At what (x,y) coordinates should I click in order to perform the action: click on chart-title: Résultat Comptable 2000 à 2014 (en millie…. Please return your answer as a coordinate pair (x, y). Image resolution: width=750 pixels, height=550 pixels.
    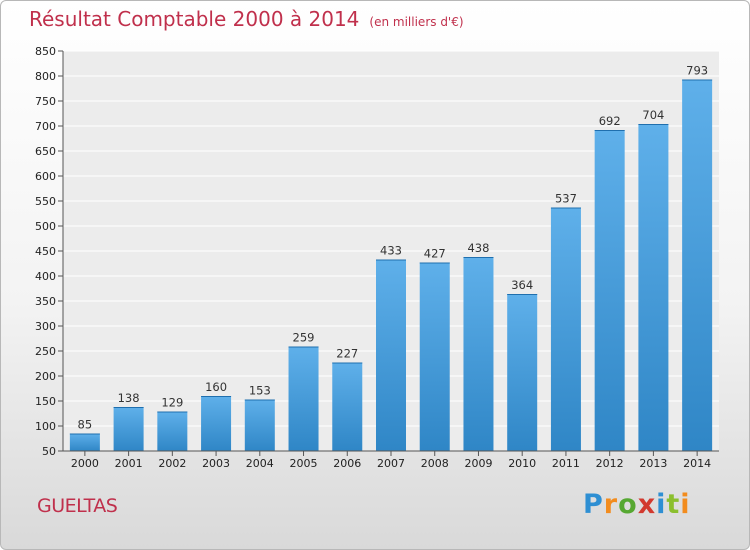
    Looking at the image, I should click on (246, 19).